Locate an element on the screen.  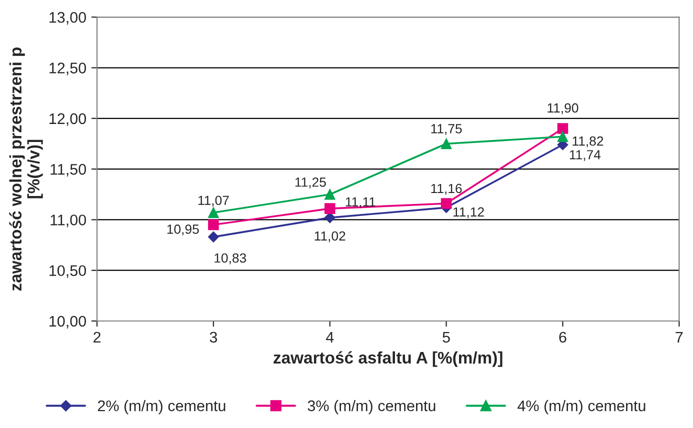
data-label: 11,74 is located at coordinates (585, 155).